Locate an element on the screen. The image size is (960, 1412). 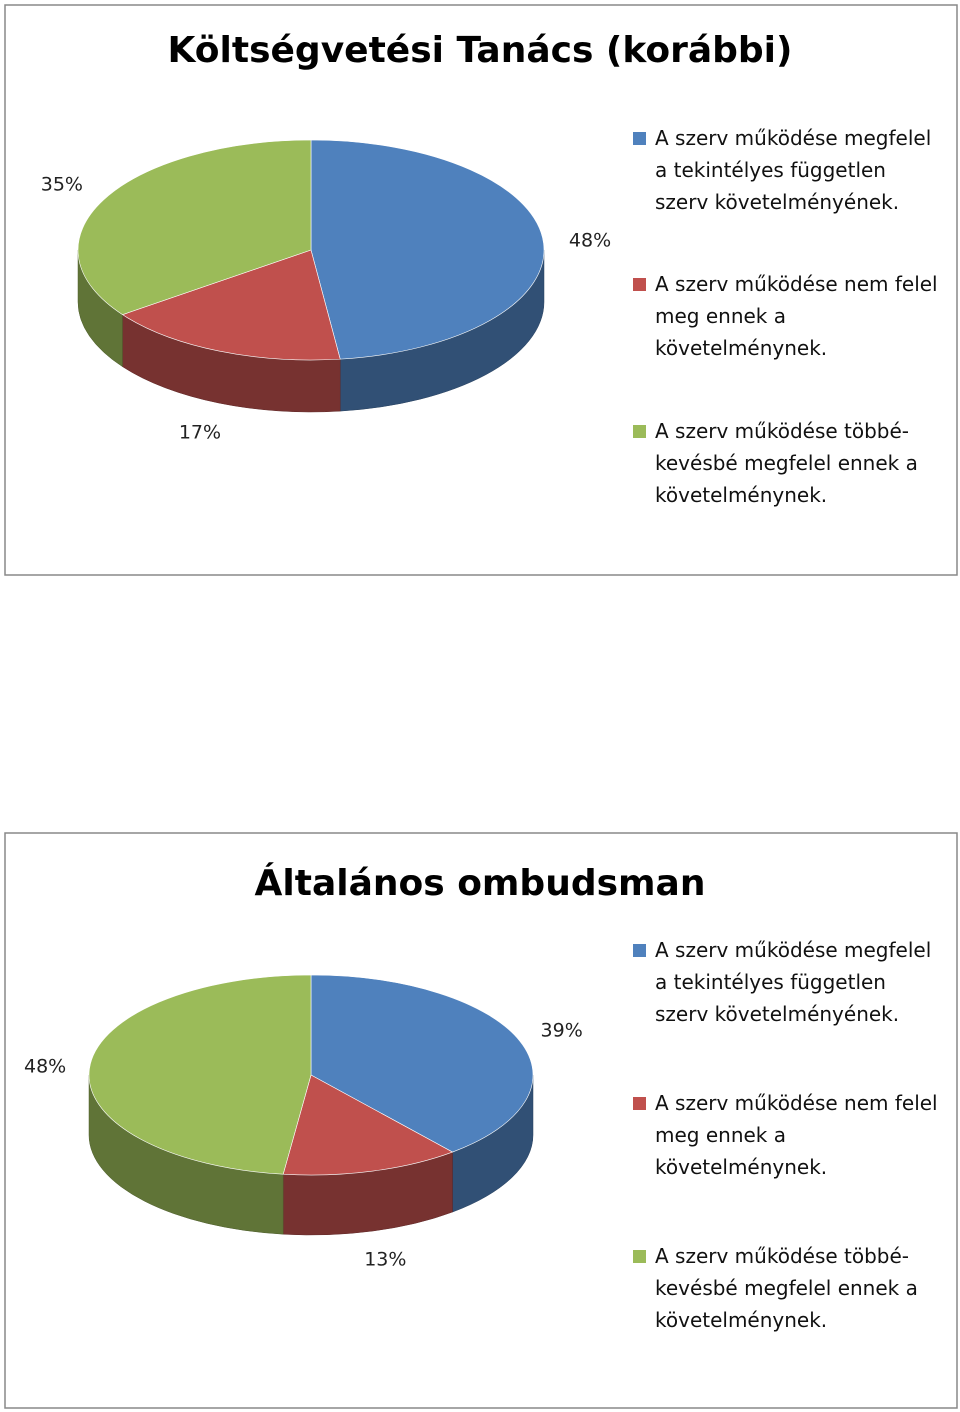
data-label: 39% is located at coordinates (562, 1030).